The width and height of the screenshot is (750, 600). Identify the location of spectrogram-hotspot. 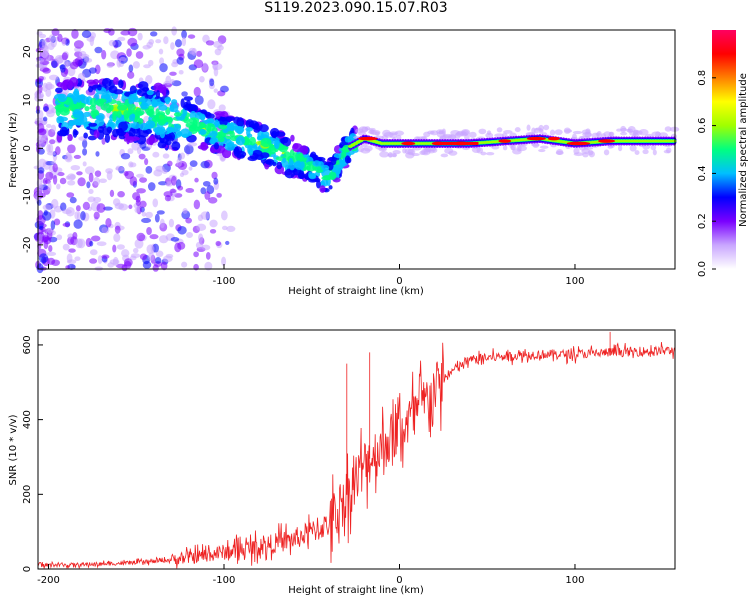
(607, 141).